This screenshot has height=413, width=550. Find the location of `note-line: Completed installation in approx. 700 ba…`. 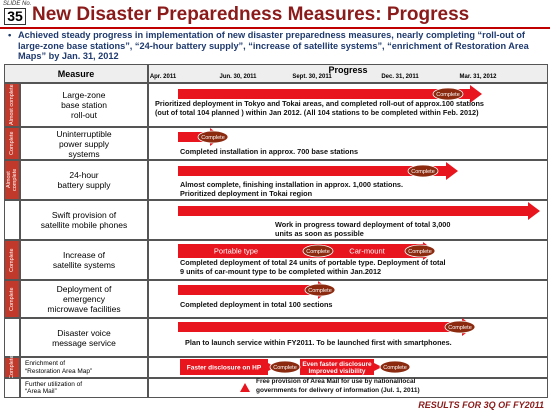

note-line: Completed installation in approx. 700 ba… is located at coordinates (269, 151).